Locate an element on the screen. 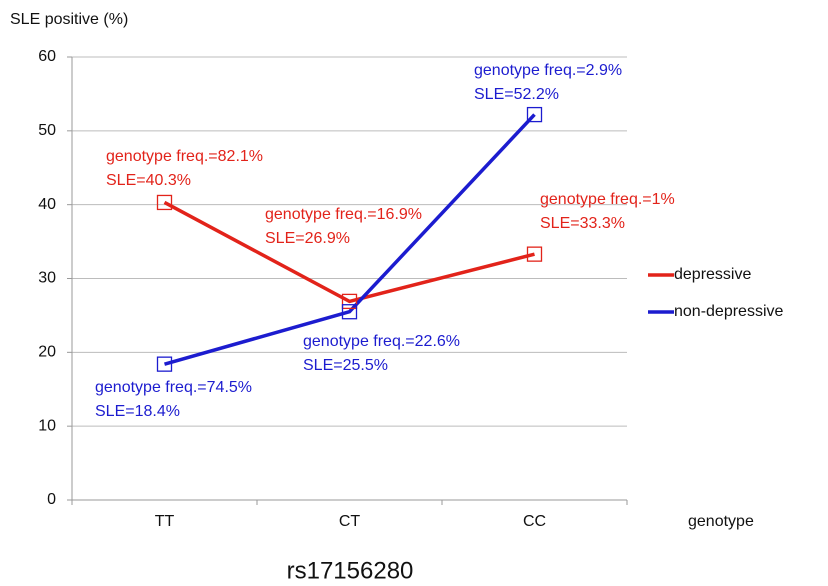  annotation: genotype freq.=82.1% is located at coordinates (184, 156).